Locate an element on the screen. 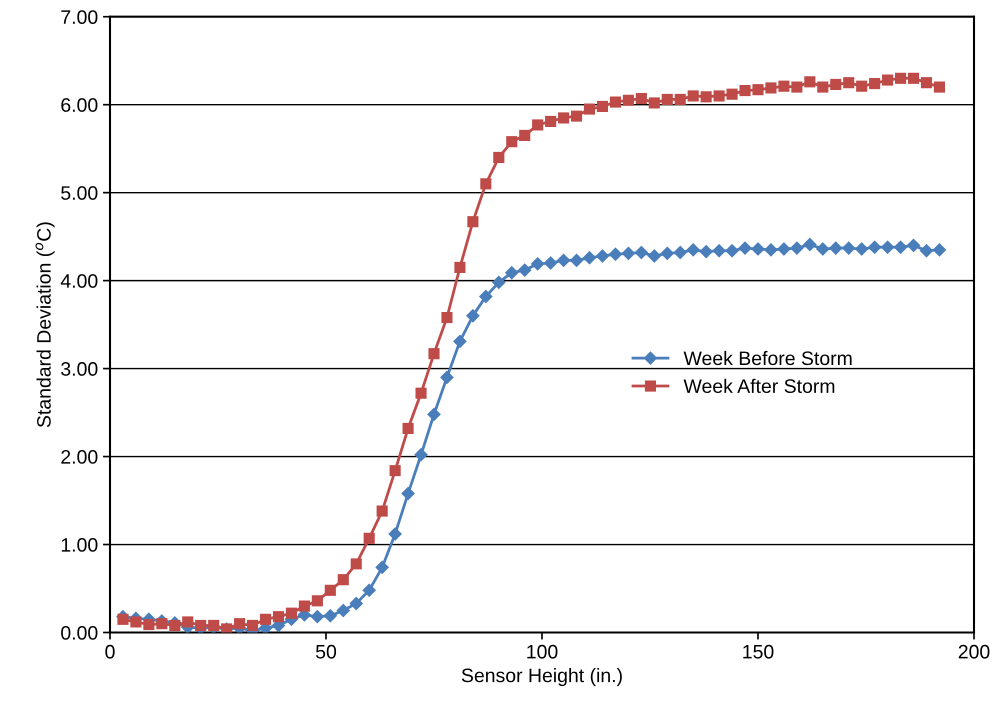 The image size is (1000, 727). y-axis-title: Standard Deviation ($^{o}$C) is located at coordinates (45, 325).